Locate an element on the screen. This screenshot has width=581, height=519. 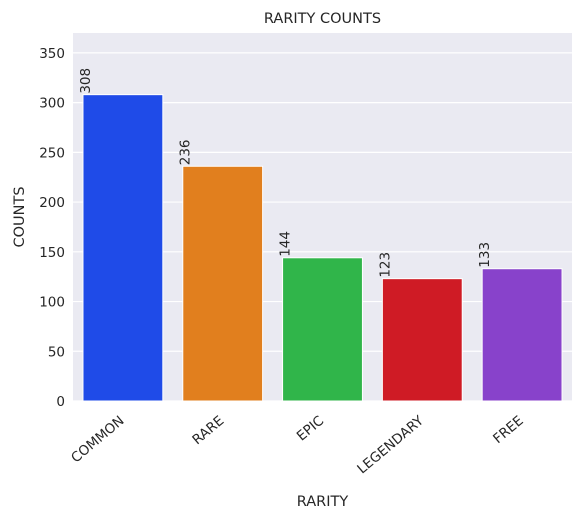
x-tick-label: COMMON is located at coordinates (97, 439).